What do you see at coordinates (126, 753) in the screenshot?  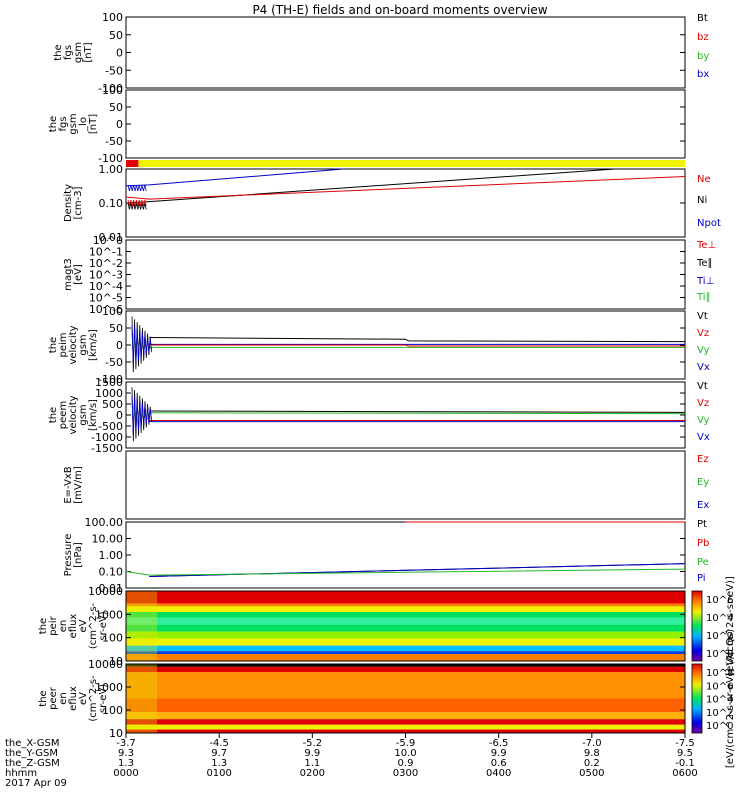 I see `x-row-value: 9.3` at bounding box center [126, 753].